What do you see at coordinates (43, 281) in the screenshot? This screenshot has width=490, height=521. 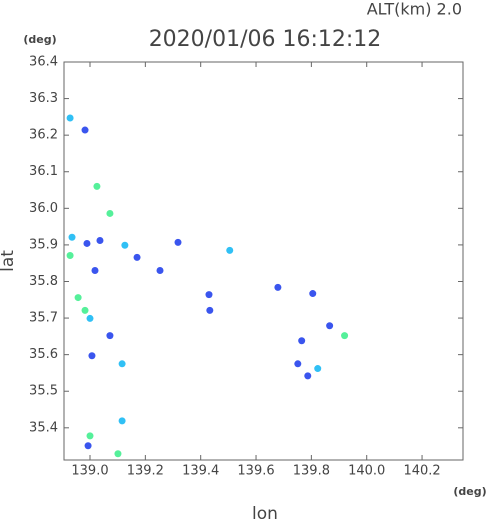 I see `y-tick-label: 35.8` at bounding box center [43, 281].